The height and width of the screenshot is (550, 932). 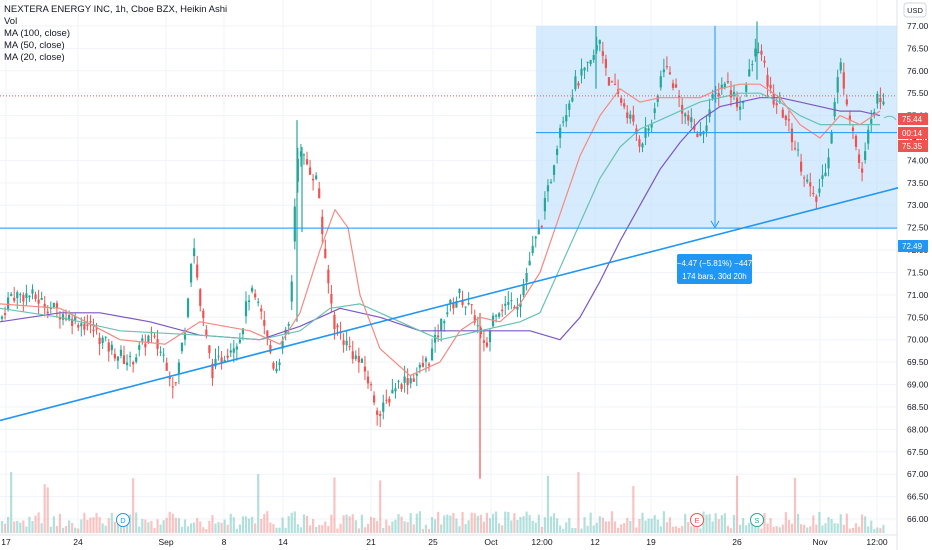 I want to click on indicator-ma100: MA (100, close), so click(x=37, y=33).